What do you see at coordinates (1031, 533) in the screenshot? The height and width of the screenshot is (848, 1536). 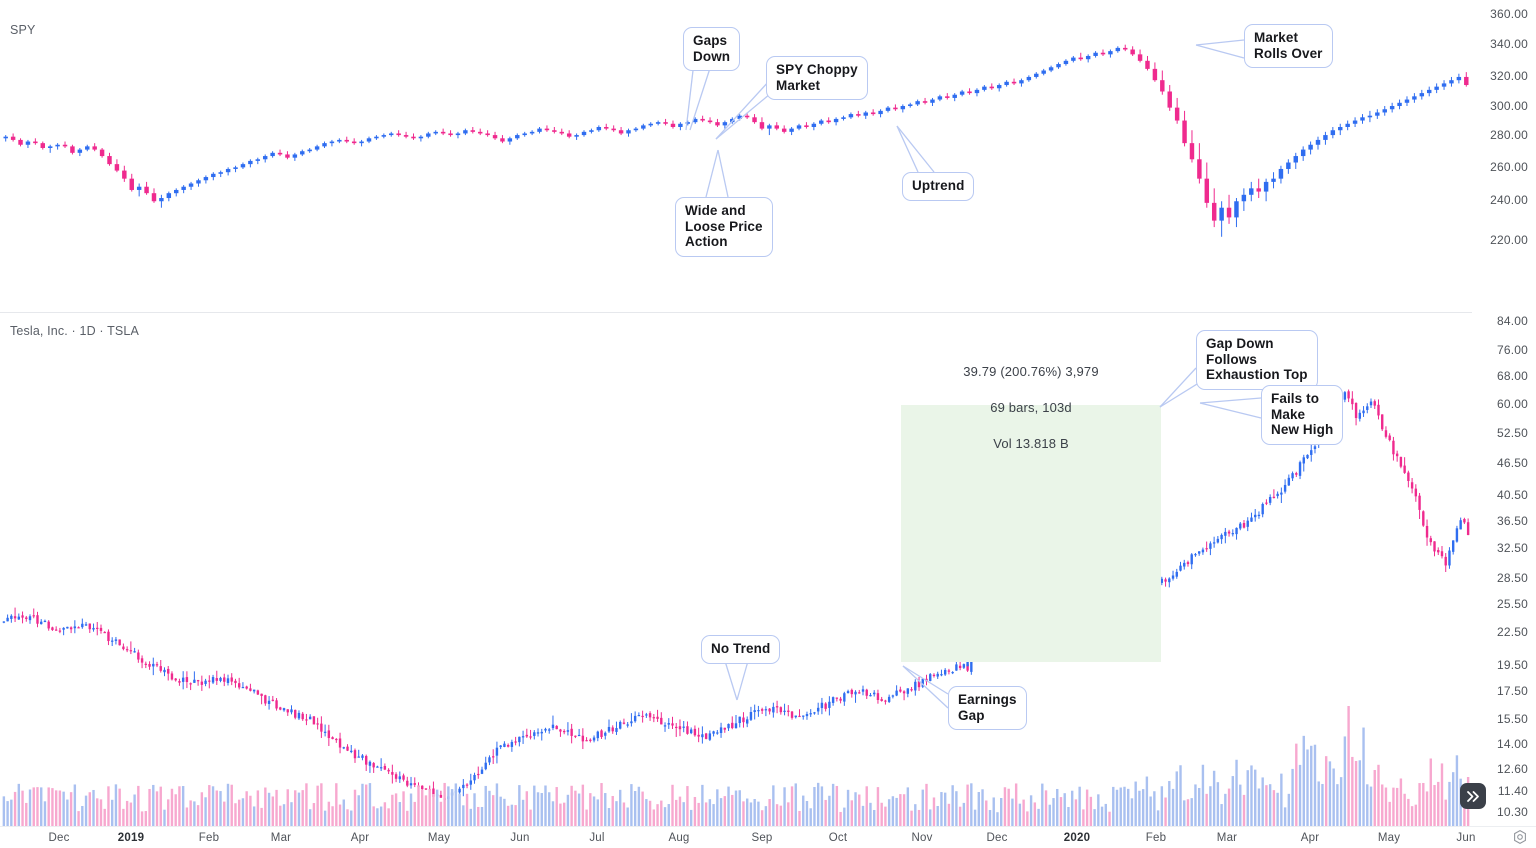 I see `measurement-tool-box` at bounding box center [1031, 533].